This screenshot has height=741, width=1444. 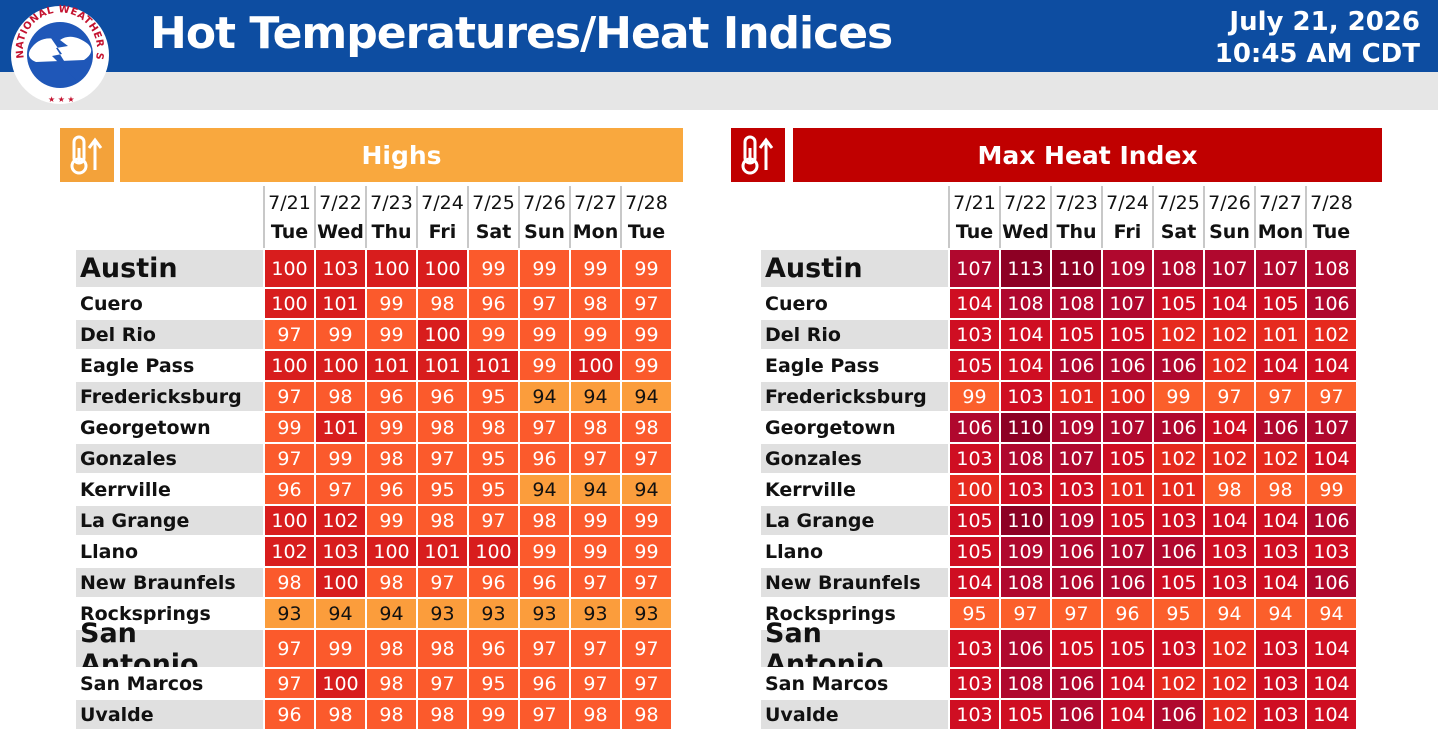 I want to click on table-row: Llano 105 109 106 107 106 103 103 103, so click(x=1058, y=550).